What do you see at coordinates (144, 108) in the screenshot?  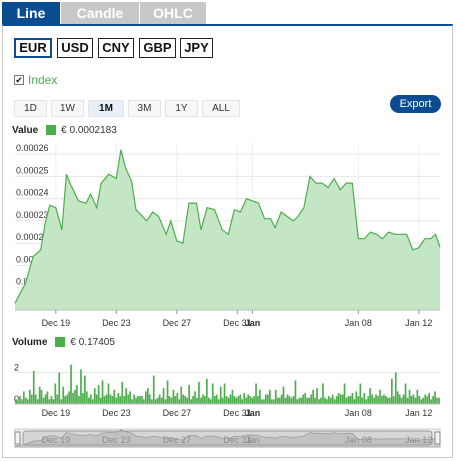 I see `range-3m-button: 3M` at bounding box center [144, 108].